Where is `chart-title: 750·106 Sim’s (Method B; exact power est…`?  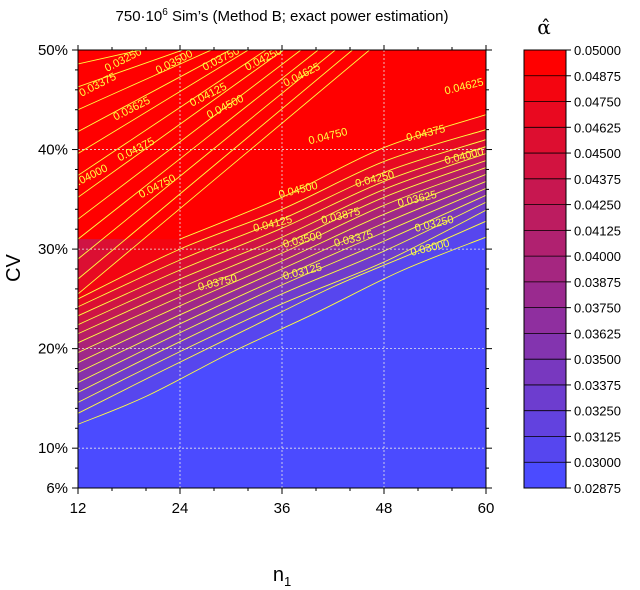
chart-title: 750·106 Sim’s (Method B; exact power est… is located at coordinates (282, 16).